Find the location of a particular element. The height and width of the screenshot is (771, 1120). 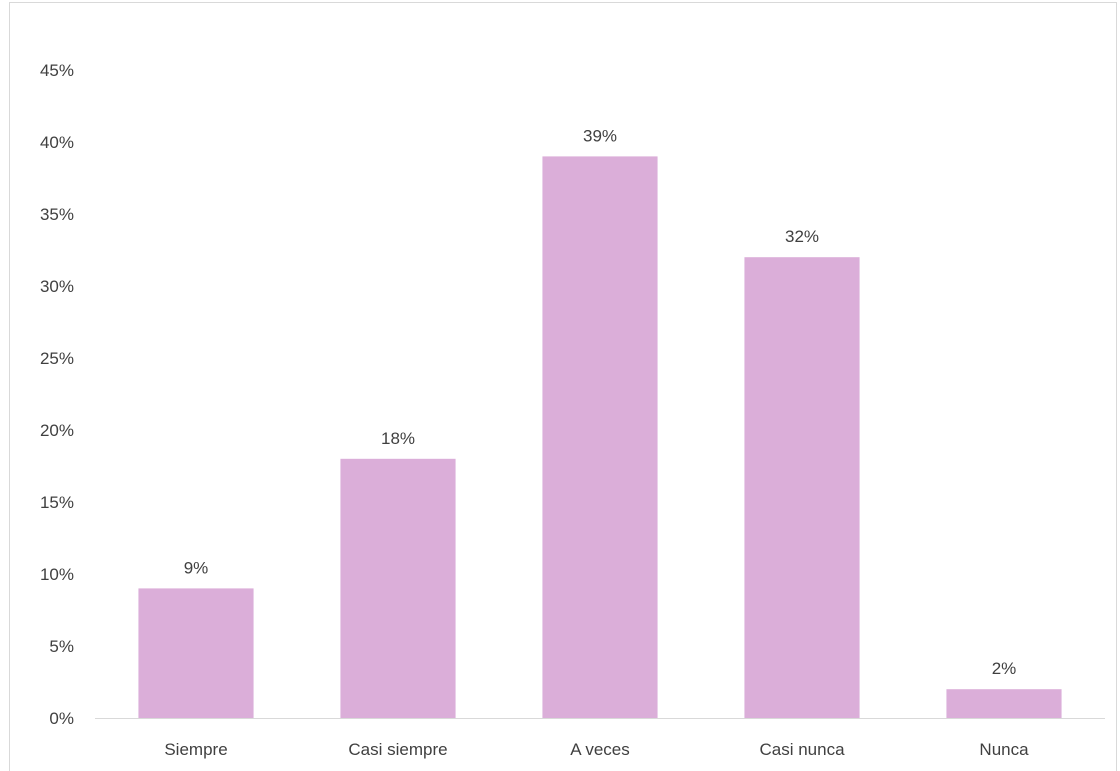

y-tick-label: 35% is located at coordinates (57, 214).